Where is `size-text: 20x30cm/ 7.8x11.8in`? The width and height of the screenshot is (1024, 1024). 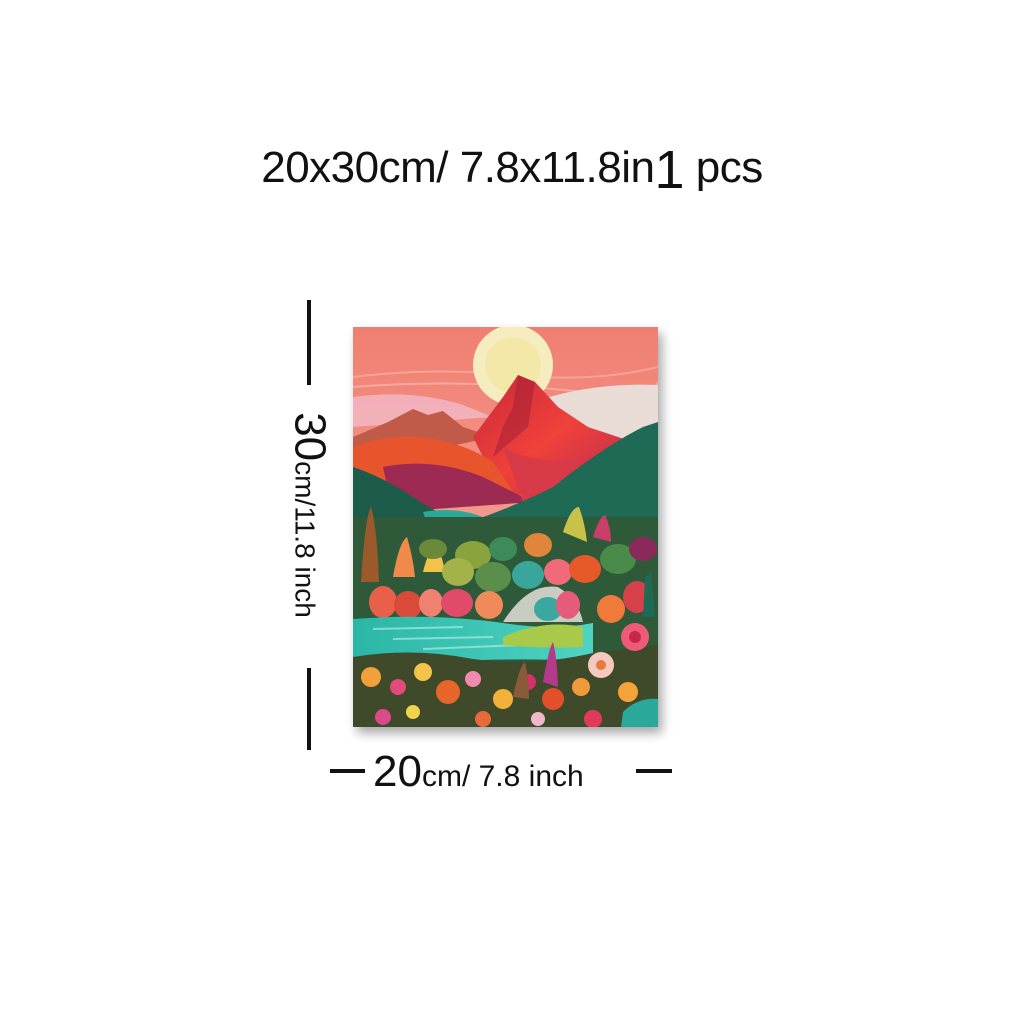 size-text: 20x30cm/ 7.8x11.8in is located at coordinates (458, 167).